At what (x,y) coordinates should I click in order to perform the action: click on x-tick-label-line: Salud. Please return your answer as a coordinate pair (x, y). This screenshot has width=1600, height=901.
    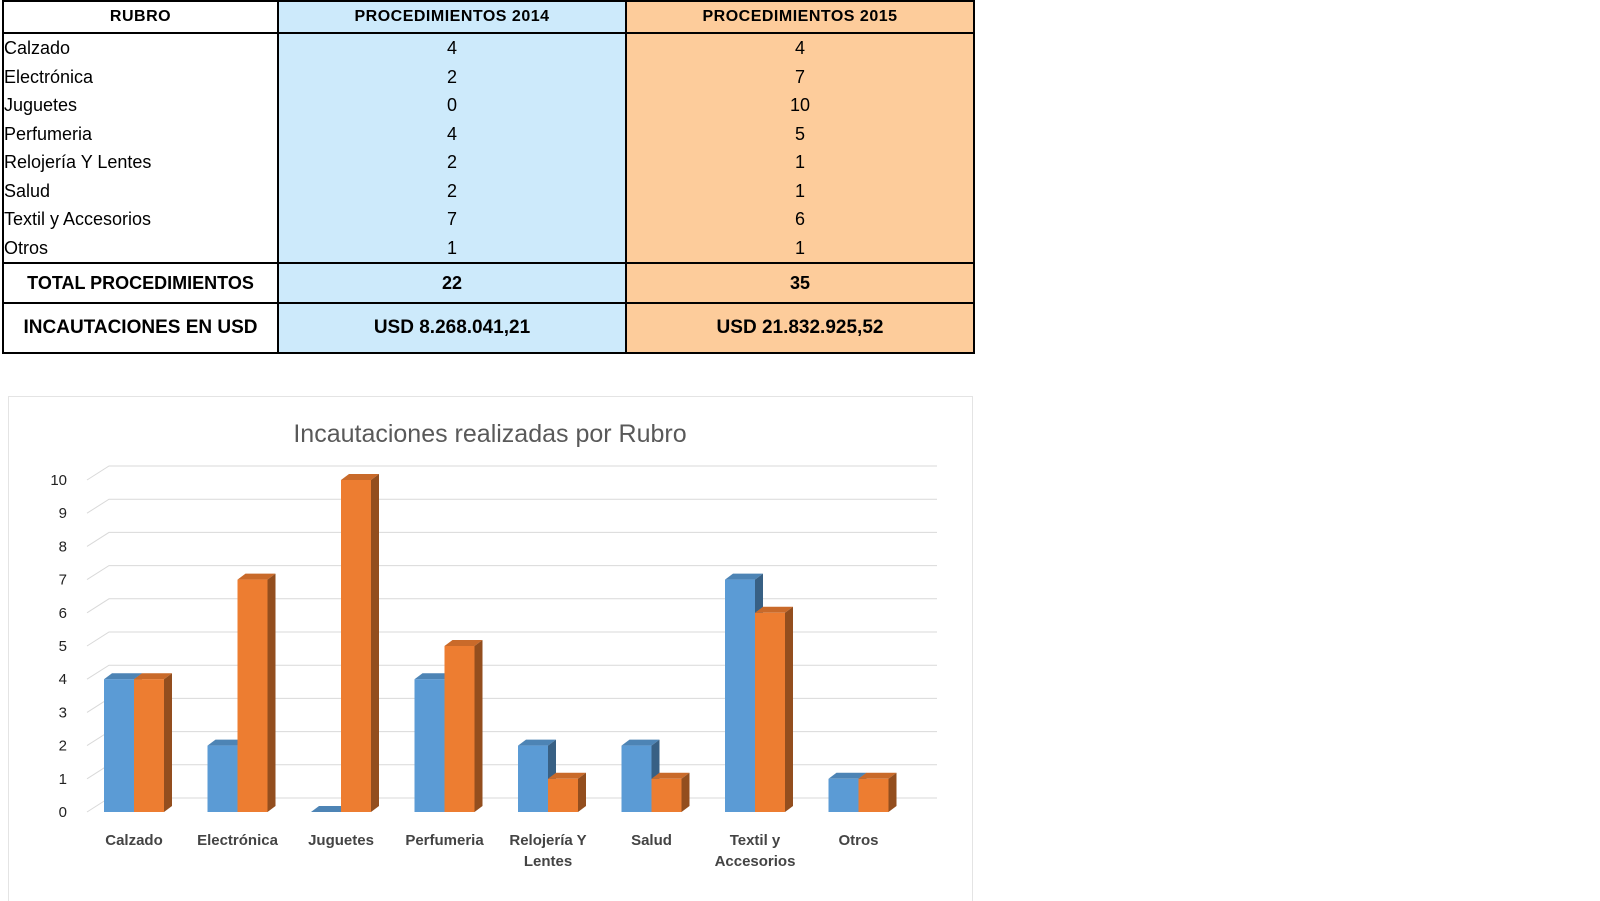
    Looking at the image, I should click on (651, 840).